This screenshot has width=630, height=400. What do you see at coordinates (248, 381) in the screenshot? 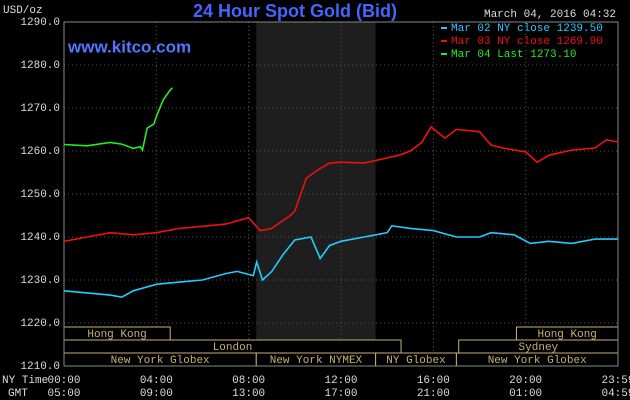
I see `x-tick-label: 08:00` at bounding box center [248, 381].